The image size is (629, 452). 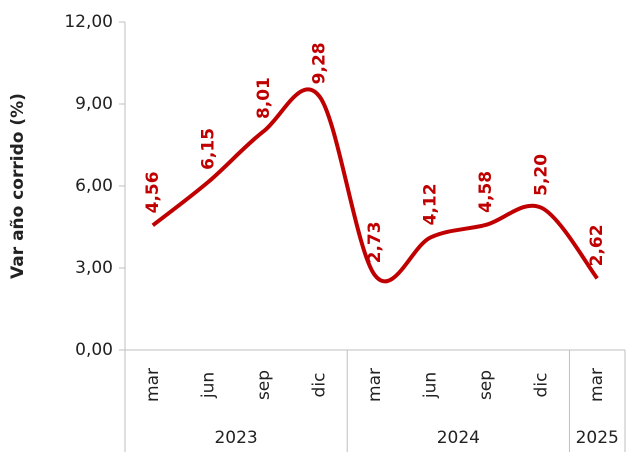 I want to click on data-label: 5,20, so click(x=542, y=175).